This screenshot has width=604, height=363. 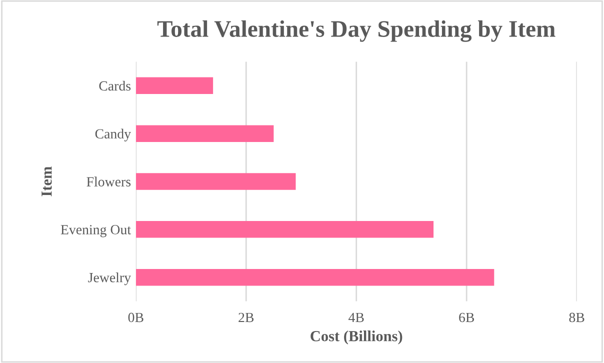 I want to click on x-axis-title: Cost (Billions), so click(x=356, y=337).